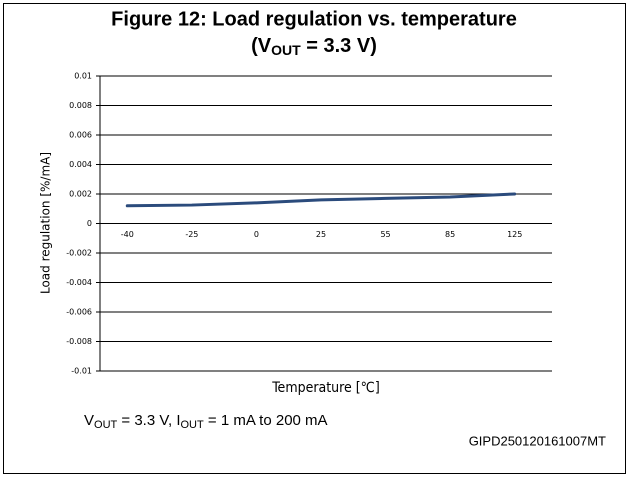  Describe the element at coordinates (80, 105) in the screenshot. I see `y-tick-label: 0.008` at that location.